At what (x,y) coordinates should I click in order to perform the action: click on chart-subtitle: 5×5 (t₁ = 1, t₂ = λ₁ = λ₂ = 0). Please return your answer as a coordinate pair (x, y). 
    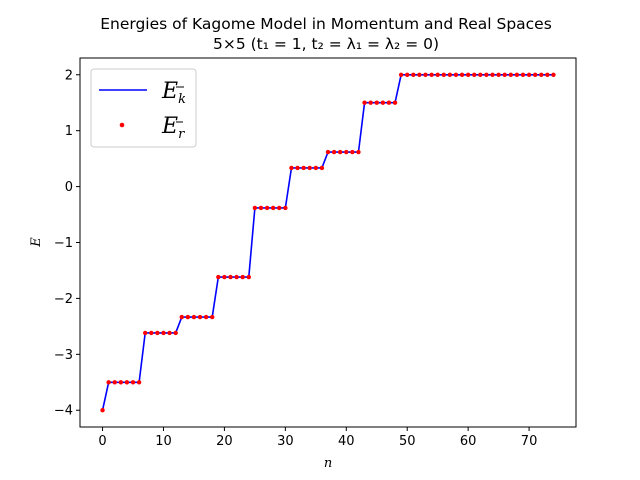
    Looking at the image, I should click on (326, 44).